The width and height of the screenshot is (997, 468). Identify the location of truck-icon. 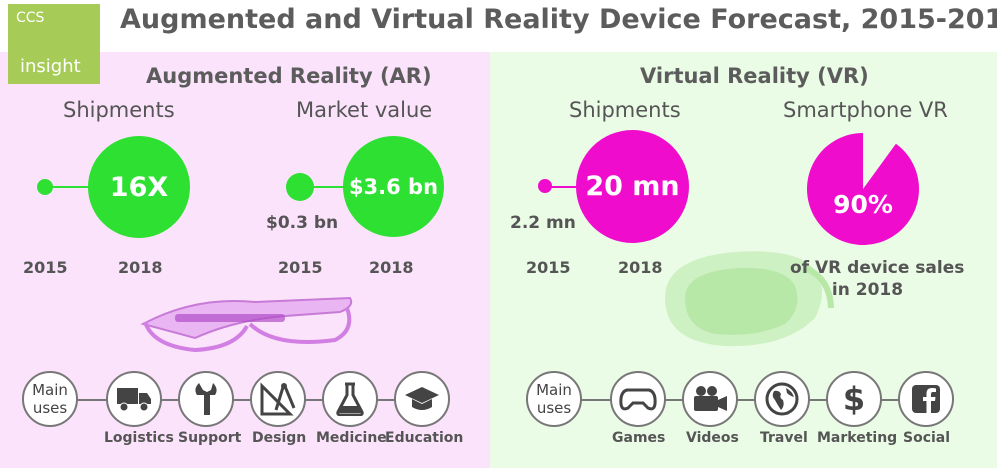
(134, 400).